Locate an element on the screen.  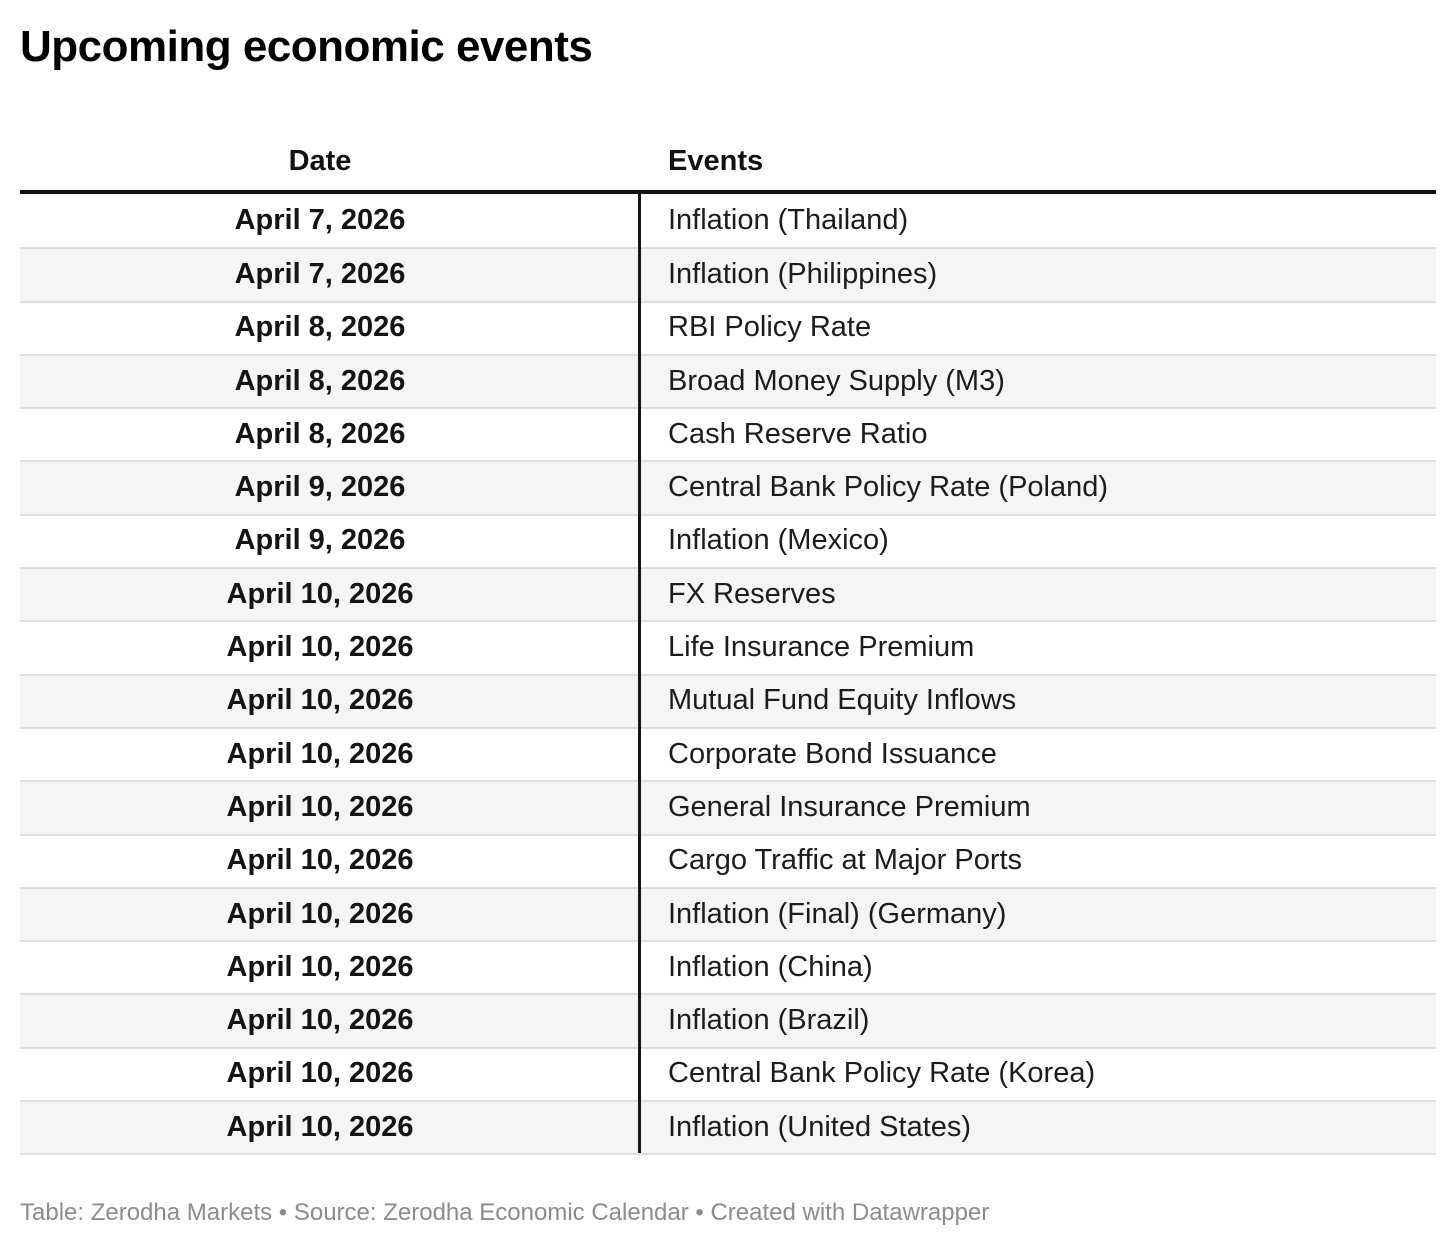
column-divider-line is located at coordinates (639, 674).